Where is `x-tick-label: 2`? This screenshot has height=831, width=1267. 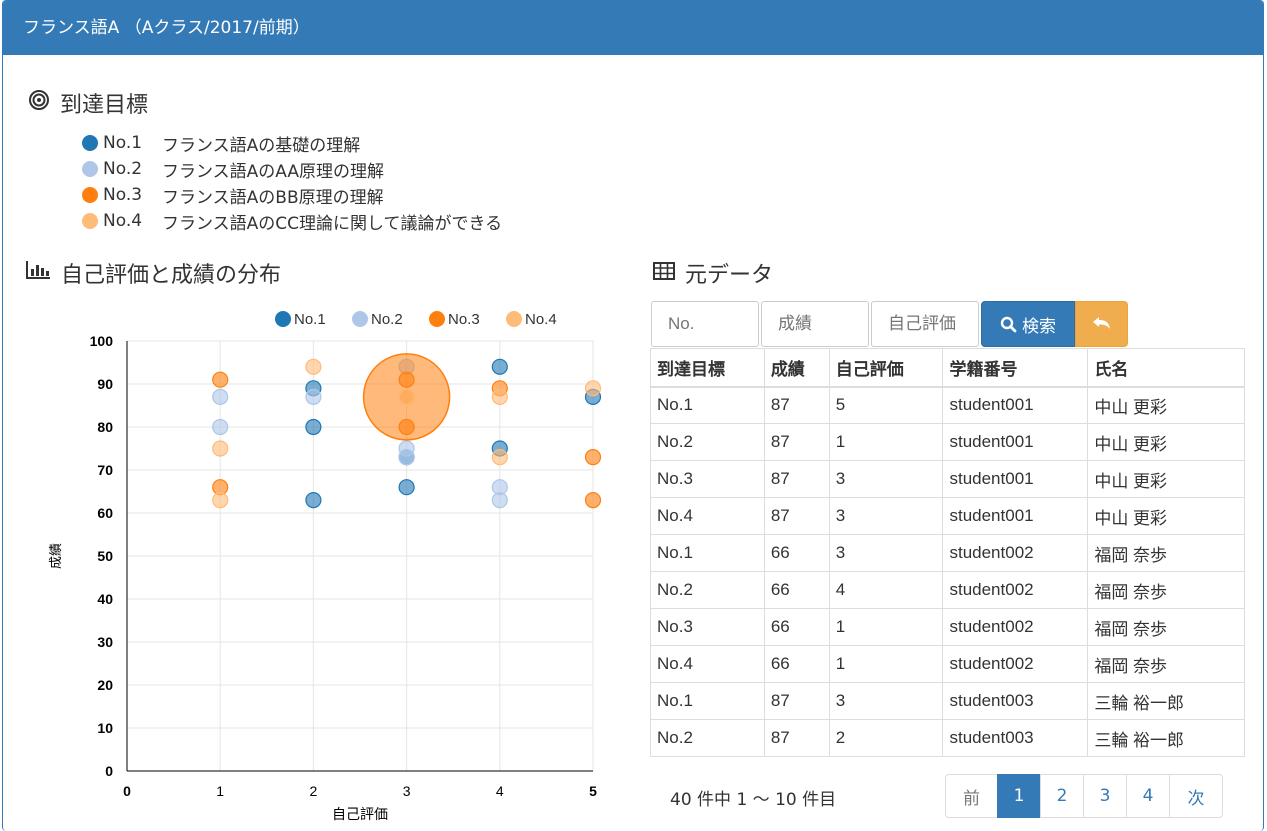
x-tick-label: 2 is located at coordinates (314, 791).